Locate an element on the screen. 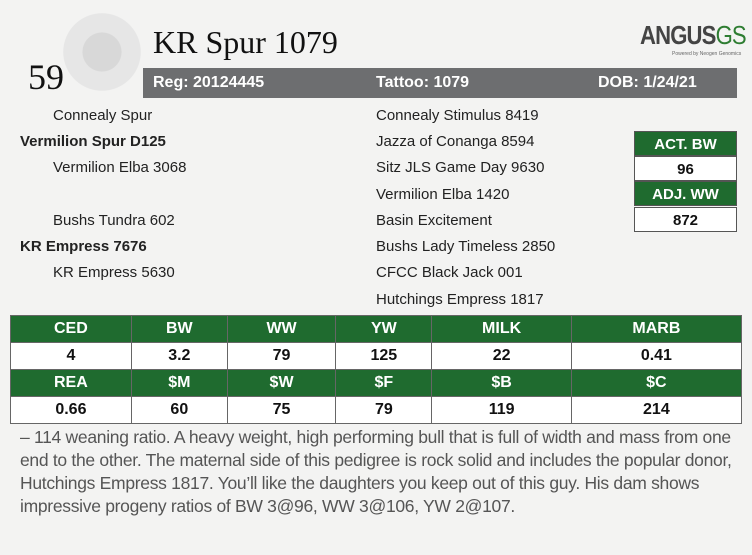 The width and height of the screenshot is (752, 555). adj-ww-value: 872 is located at coordinates (685, 219).